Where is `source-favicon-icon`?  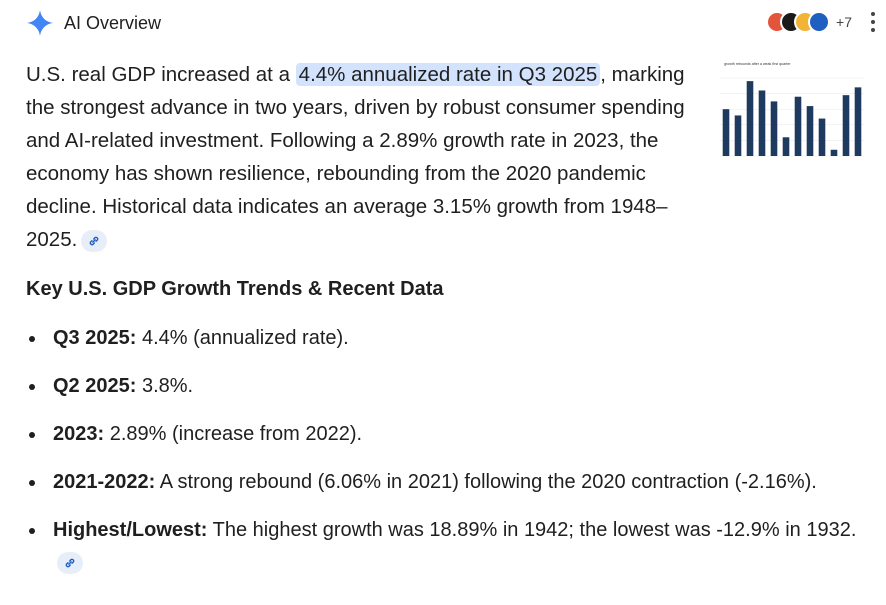 source-favicon-icon is located at coordinates (819, 22).